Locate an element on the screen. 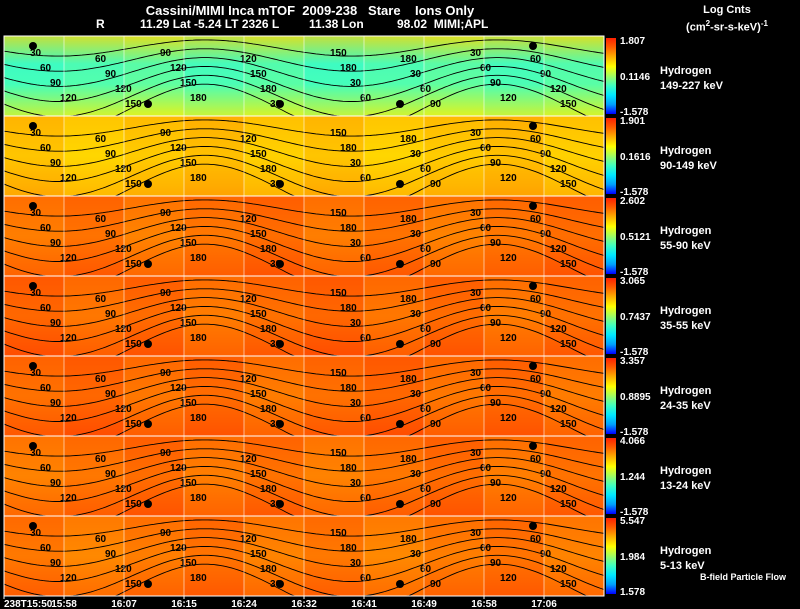 The width and height of the screenshot is (800, 609). colorbar-mid: 1.984 is located at coordinates (632, 557).